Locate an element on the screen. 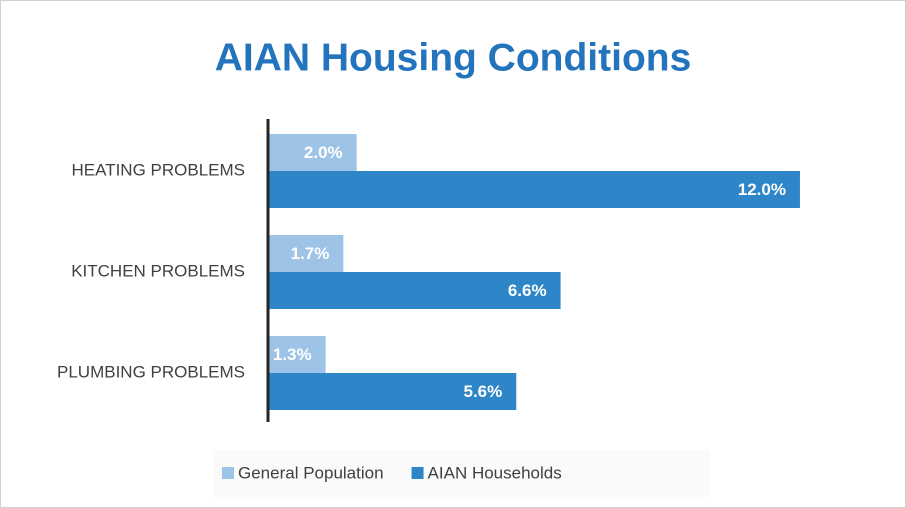 Image resolution: width=906 pixels, height=508 pixels. data-label: 6.6% is located at coordinates (527, 290).